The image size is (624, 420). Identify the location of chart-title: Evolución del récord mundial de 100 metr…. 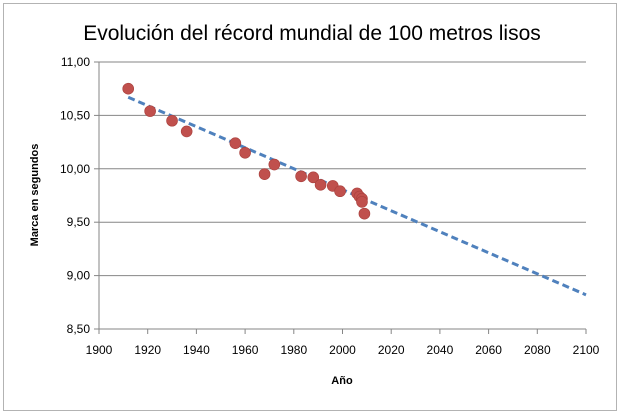
(312, 33).